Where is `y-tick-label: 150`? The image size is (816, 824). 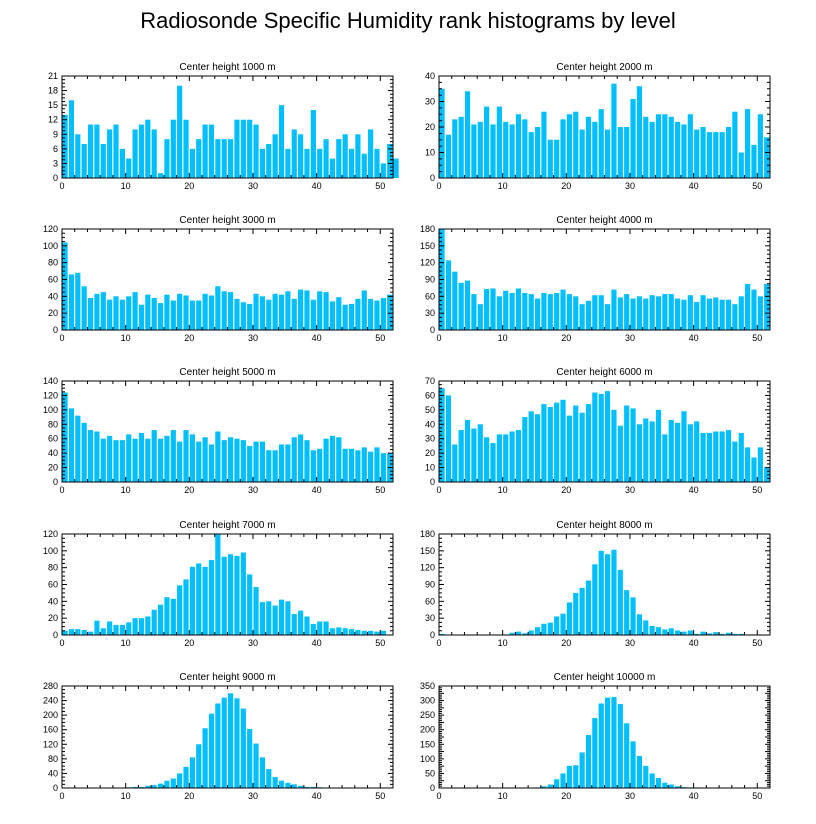 y-tick-label: 150 is located at coordinates (427, 551).